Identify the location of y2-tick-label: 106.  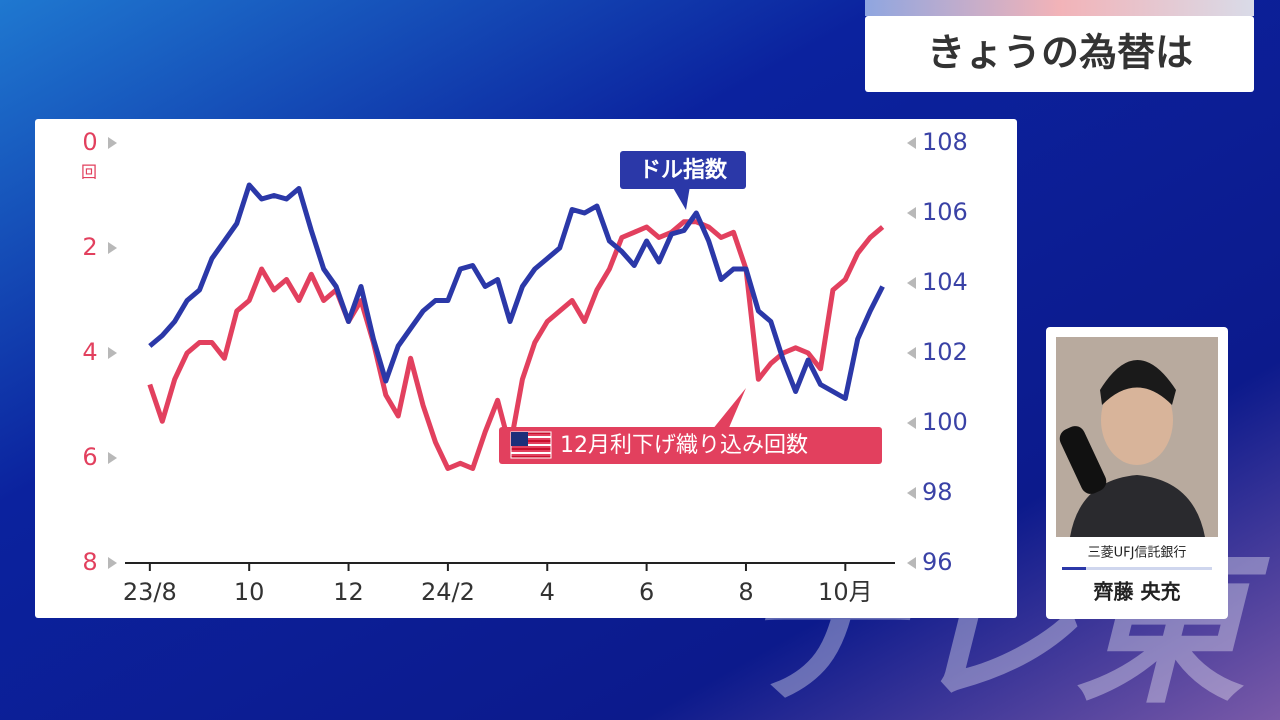
(945, 212).